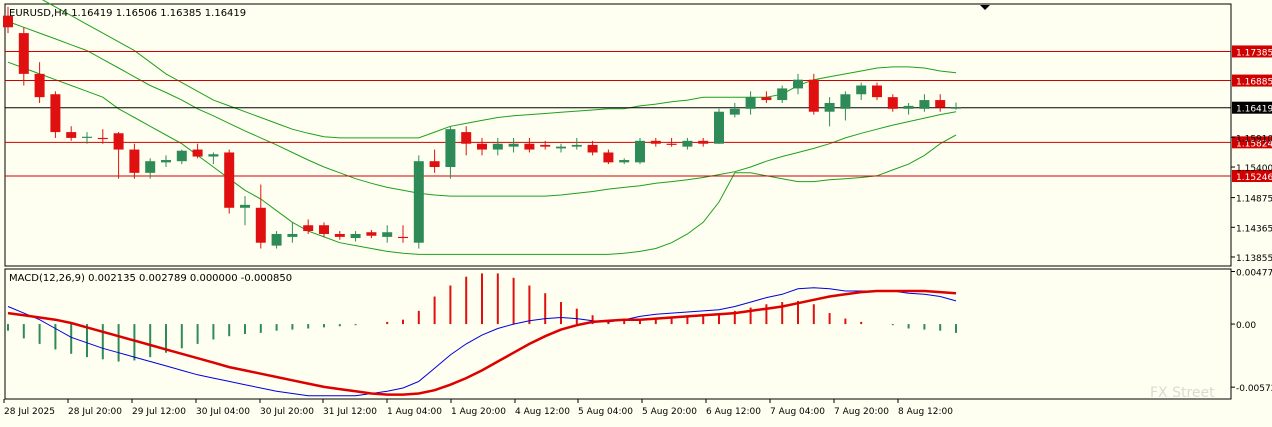 Image resolution: width=1272 pixels, height=427 pixels. I want to click on macd-tick-label: 0.004774, so click(1254, 273).